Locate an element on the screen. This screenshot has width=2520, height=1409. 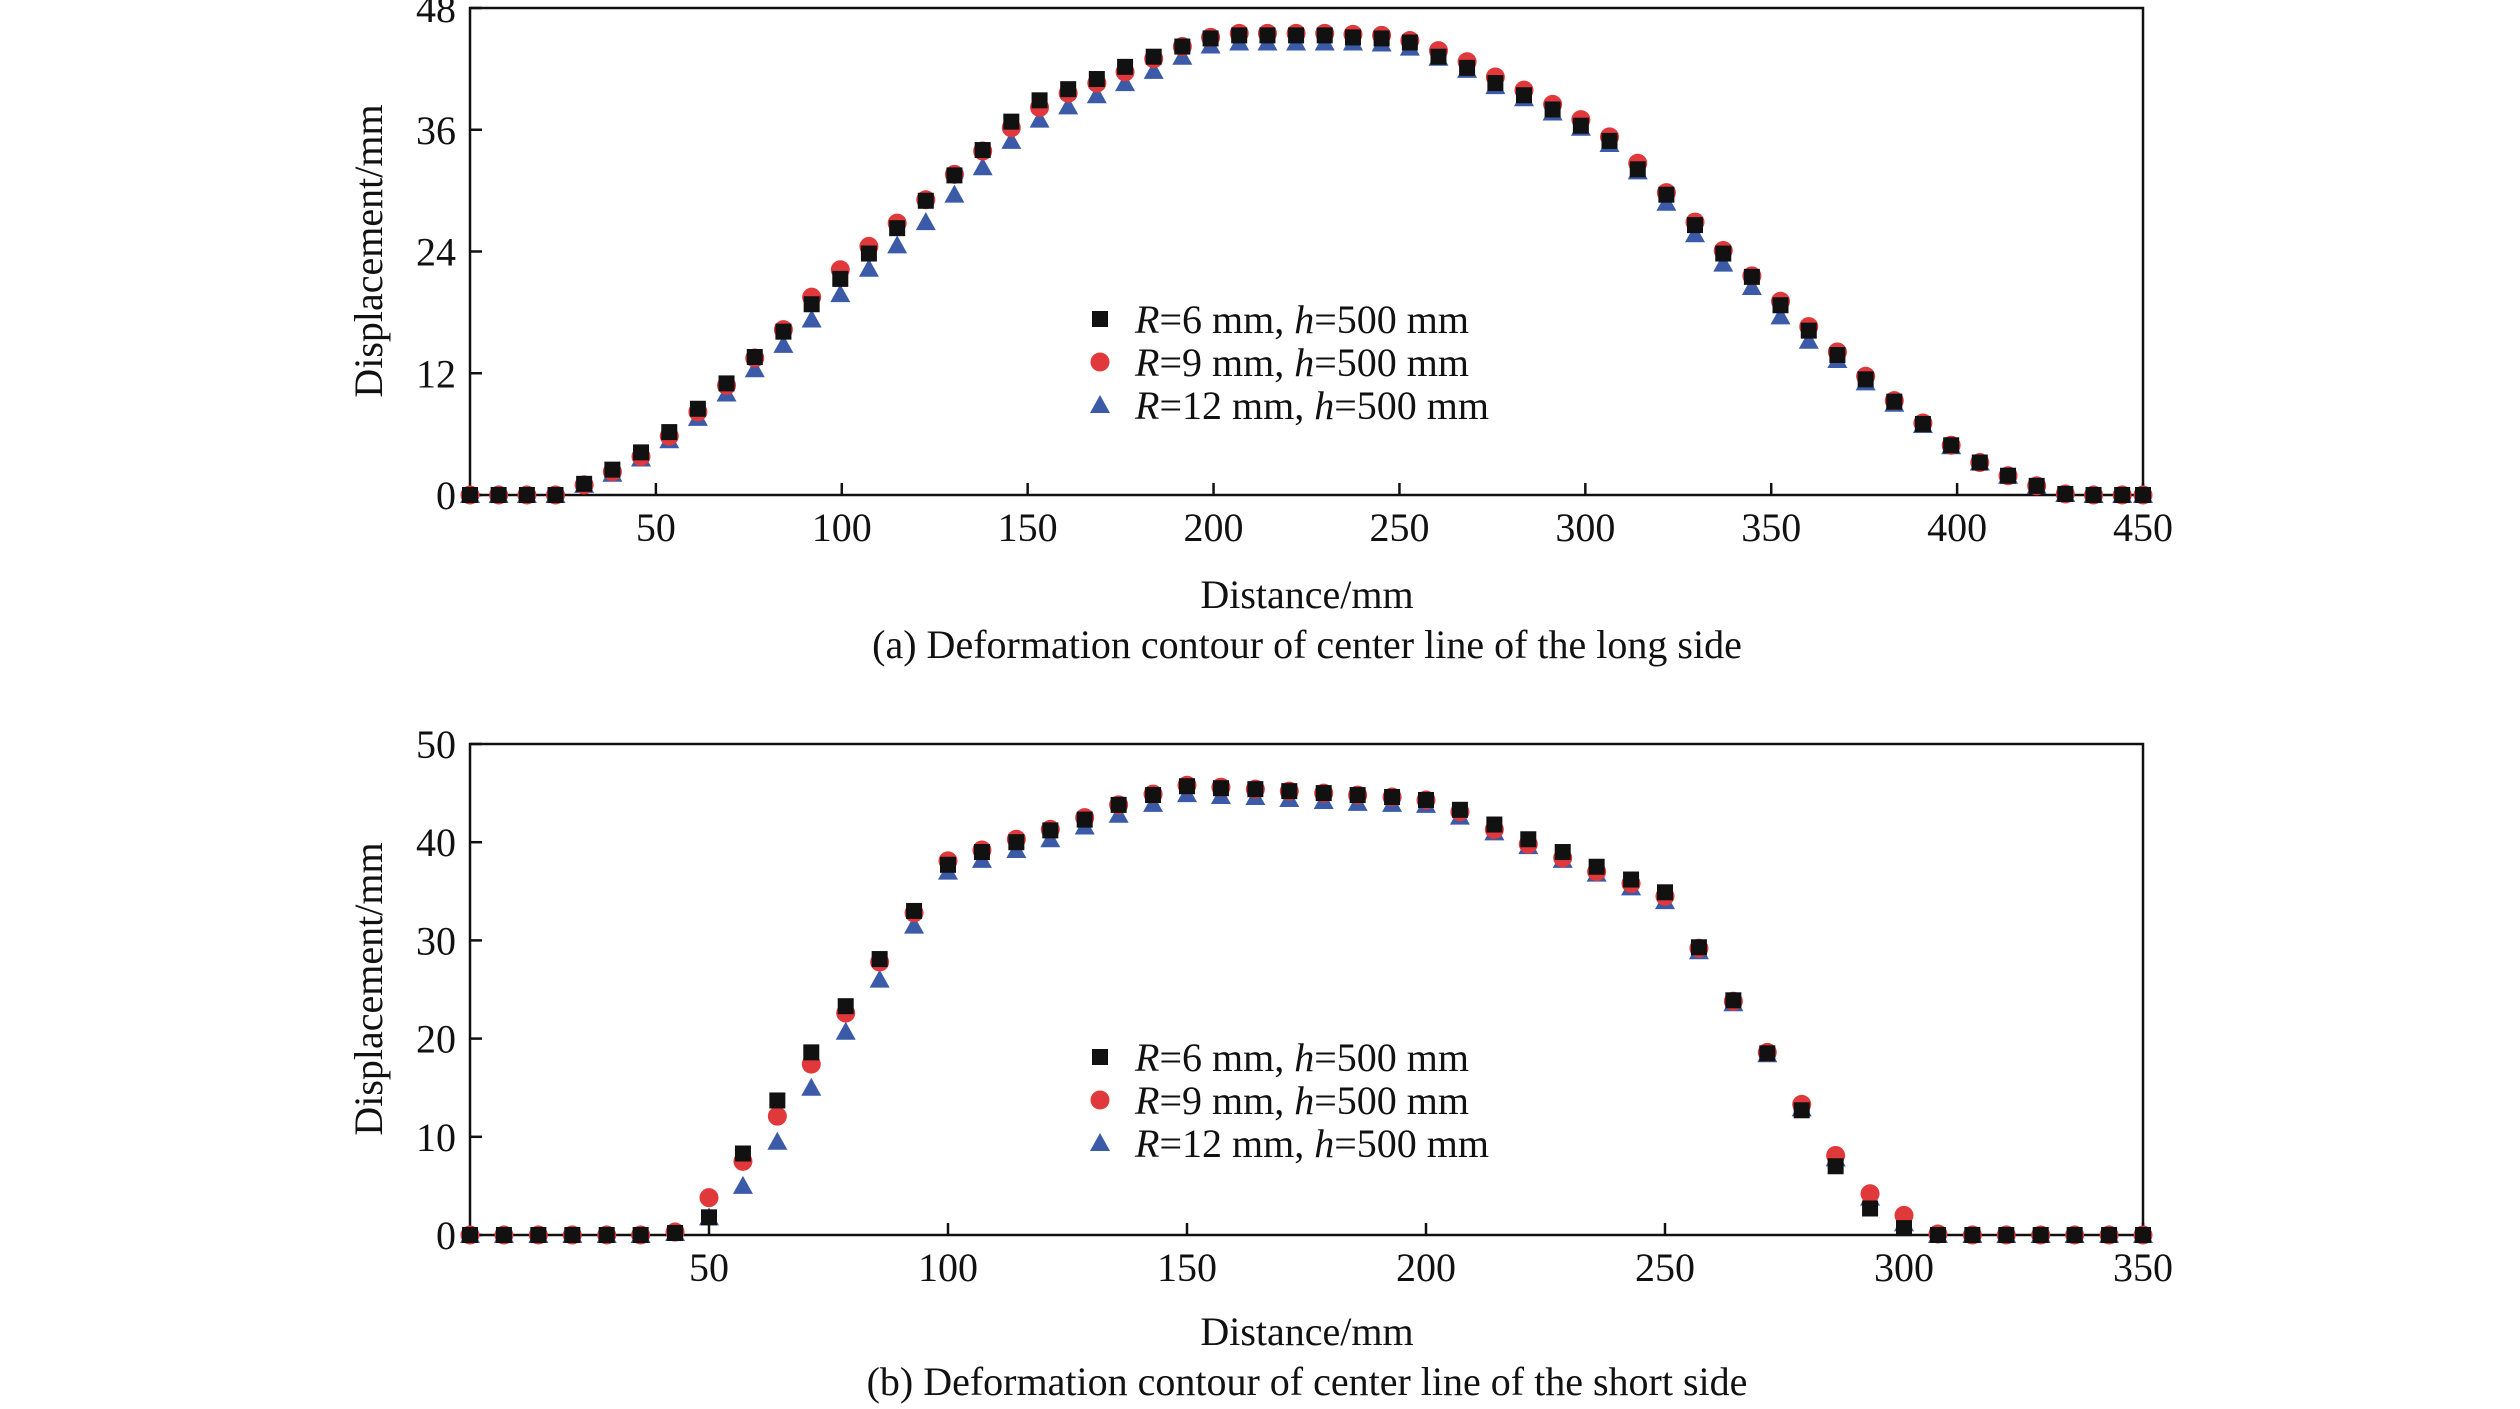
x-tick-labels-b: 50 100 150 200 250 300 350 is located at coordinates (1431, 1267).